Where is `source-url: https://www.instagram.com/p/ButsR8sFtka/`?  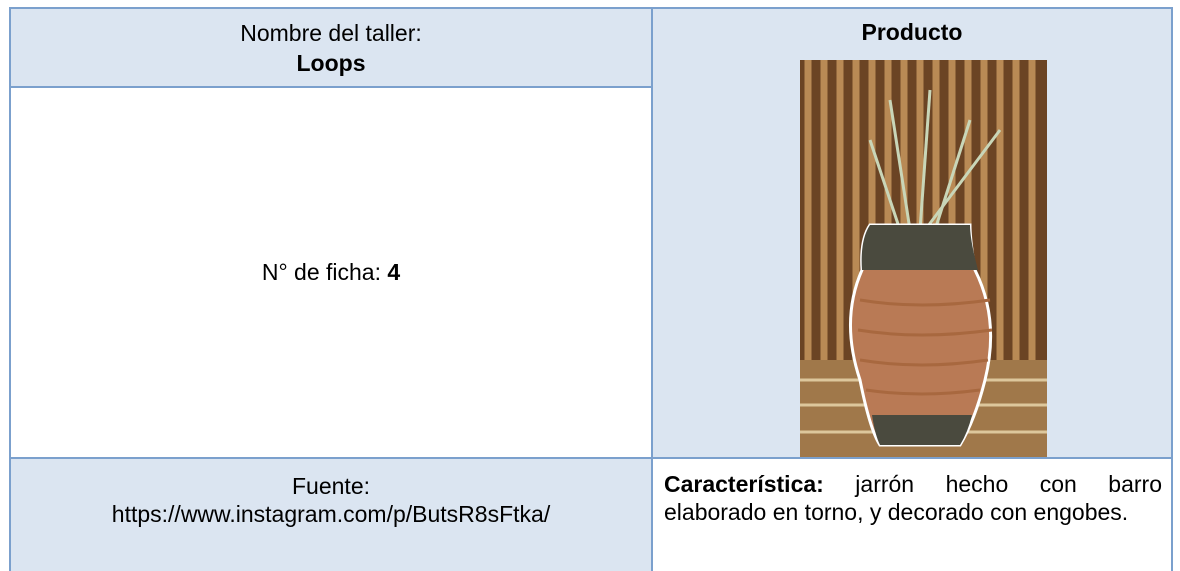
source-url: https://www.instagram.com/p/ButsR8sFtka/ is located at coordinates (331, 514).